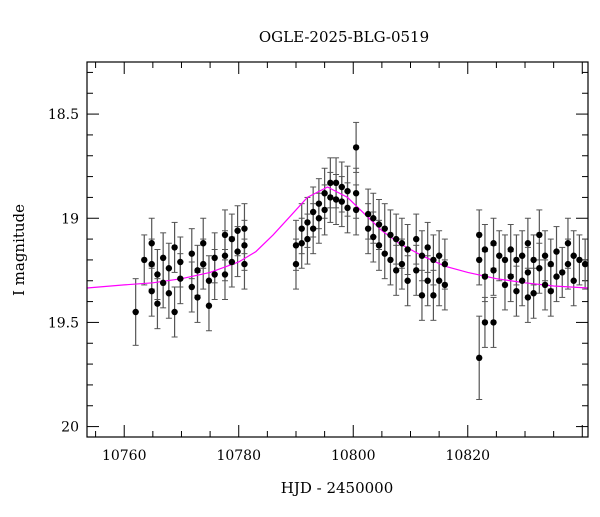 The width and height of the screenshot is (600, 517). What do you see at coordinates (70, 219) in the screenshot?
I see `y-tick-label: 19` at bounding box center [70, 219].